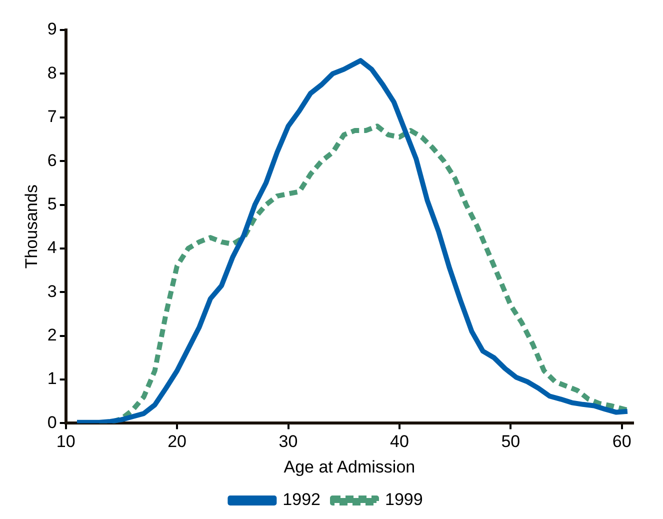  I want to click on x-tick-label: 20, so click(177, 442).